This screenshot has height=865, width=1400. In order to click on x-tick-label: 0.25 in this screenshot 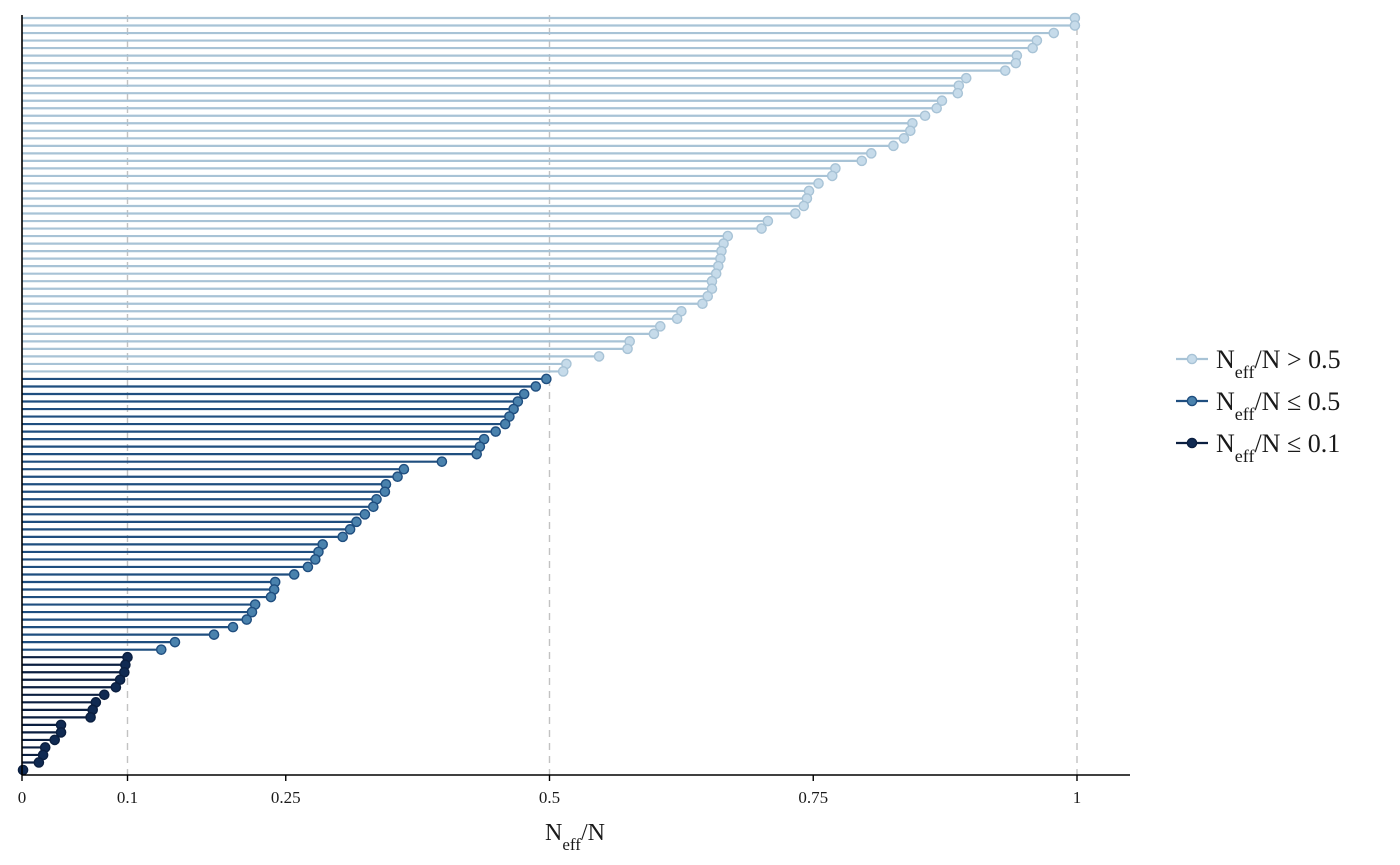, I will do `click(286, 797)`.